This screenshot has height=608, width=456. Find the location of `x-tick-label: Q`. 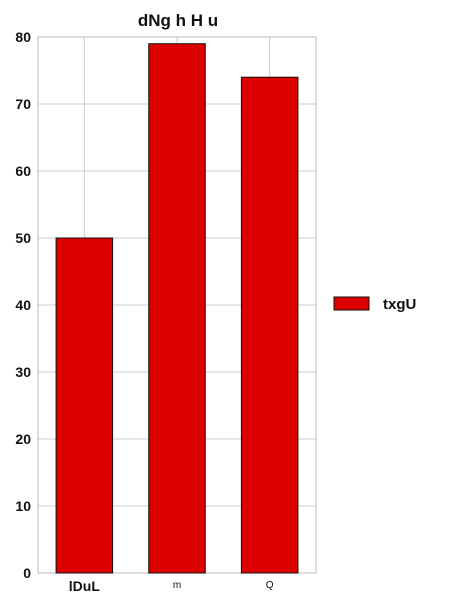

x-tick-label: Q is located at coordinates (270, 585).